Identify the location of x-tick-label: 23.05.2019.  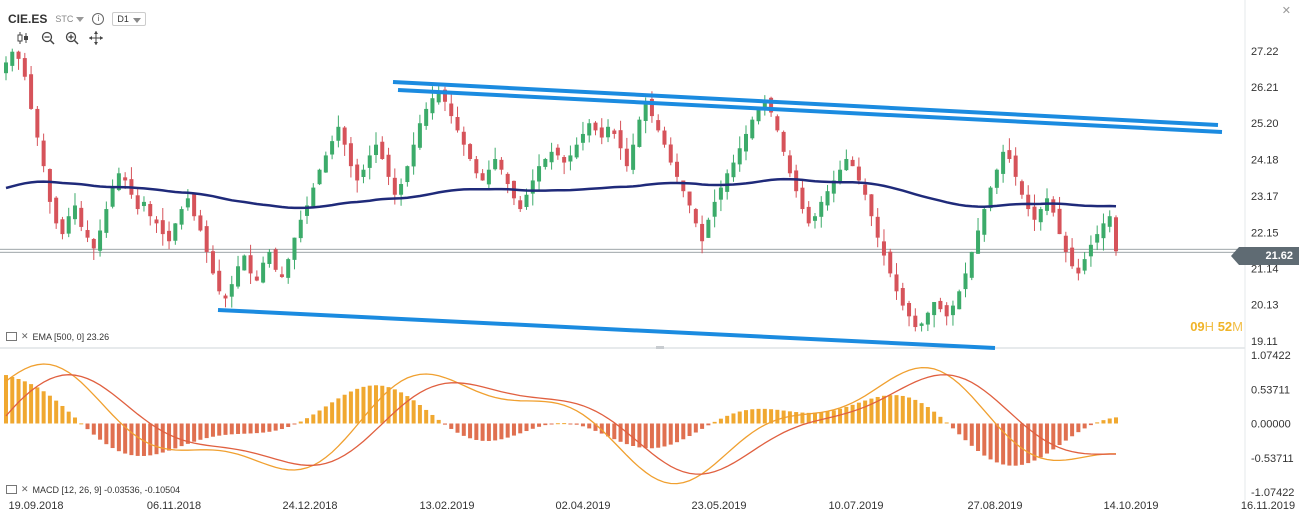
(718, 506).